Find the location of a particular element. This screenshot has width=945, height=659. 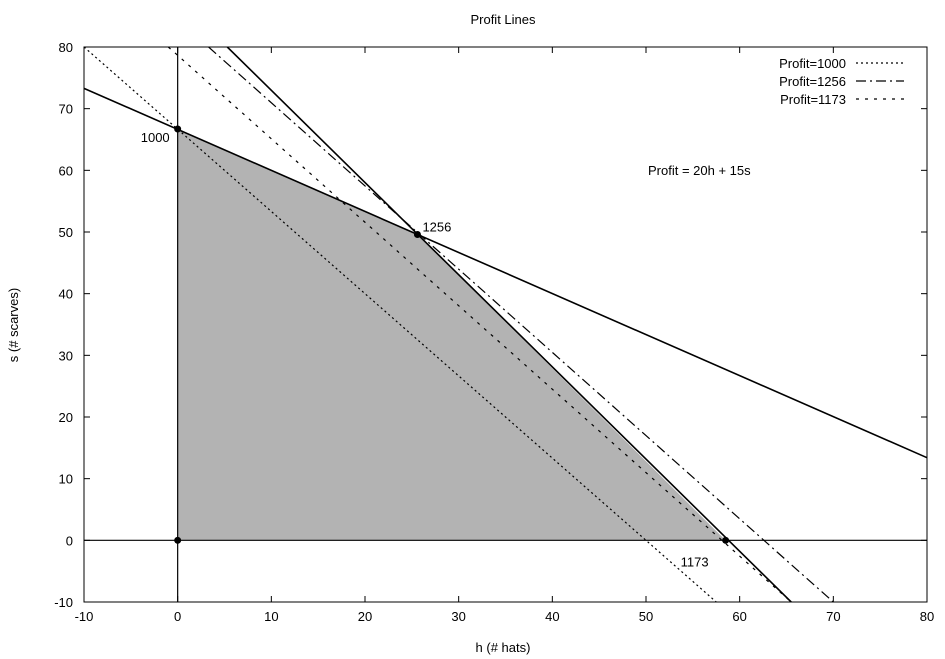

y-tick-label: 60 is located at coordinates (66, 170).